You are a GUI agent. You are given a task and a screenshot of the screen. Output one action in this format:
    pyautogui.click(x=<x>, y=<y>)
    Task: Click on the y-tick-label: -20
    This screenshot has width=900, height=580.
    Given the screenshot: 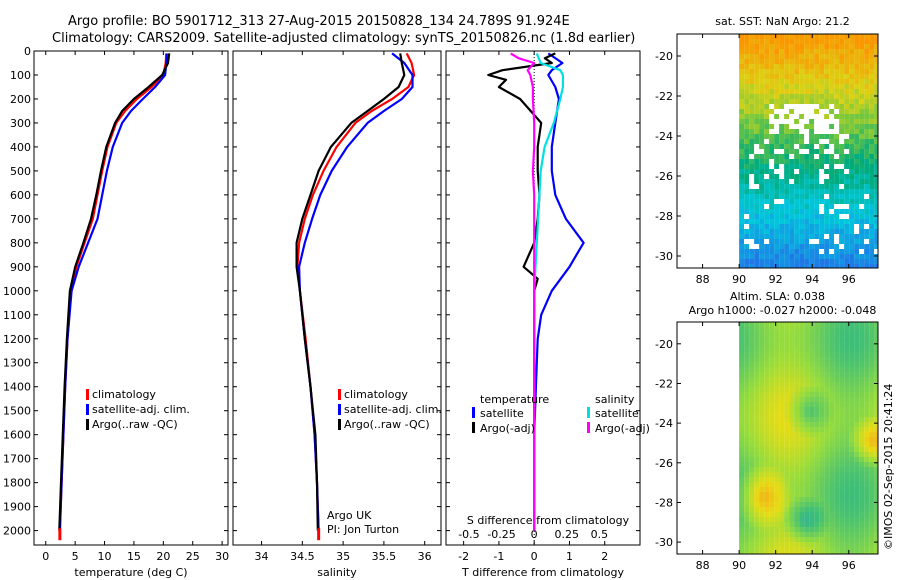 What is the action you would take?
    pyautogui.click(x=664, y=56)
    